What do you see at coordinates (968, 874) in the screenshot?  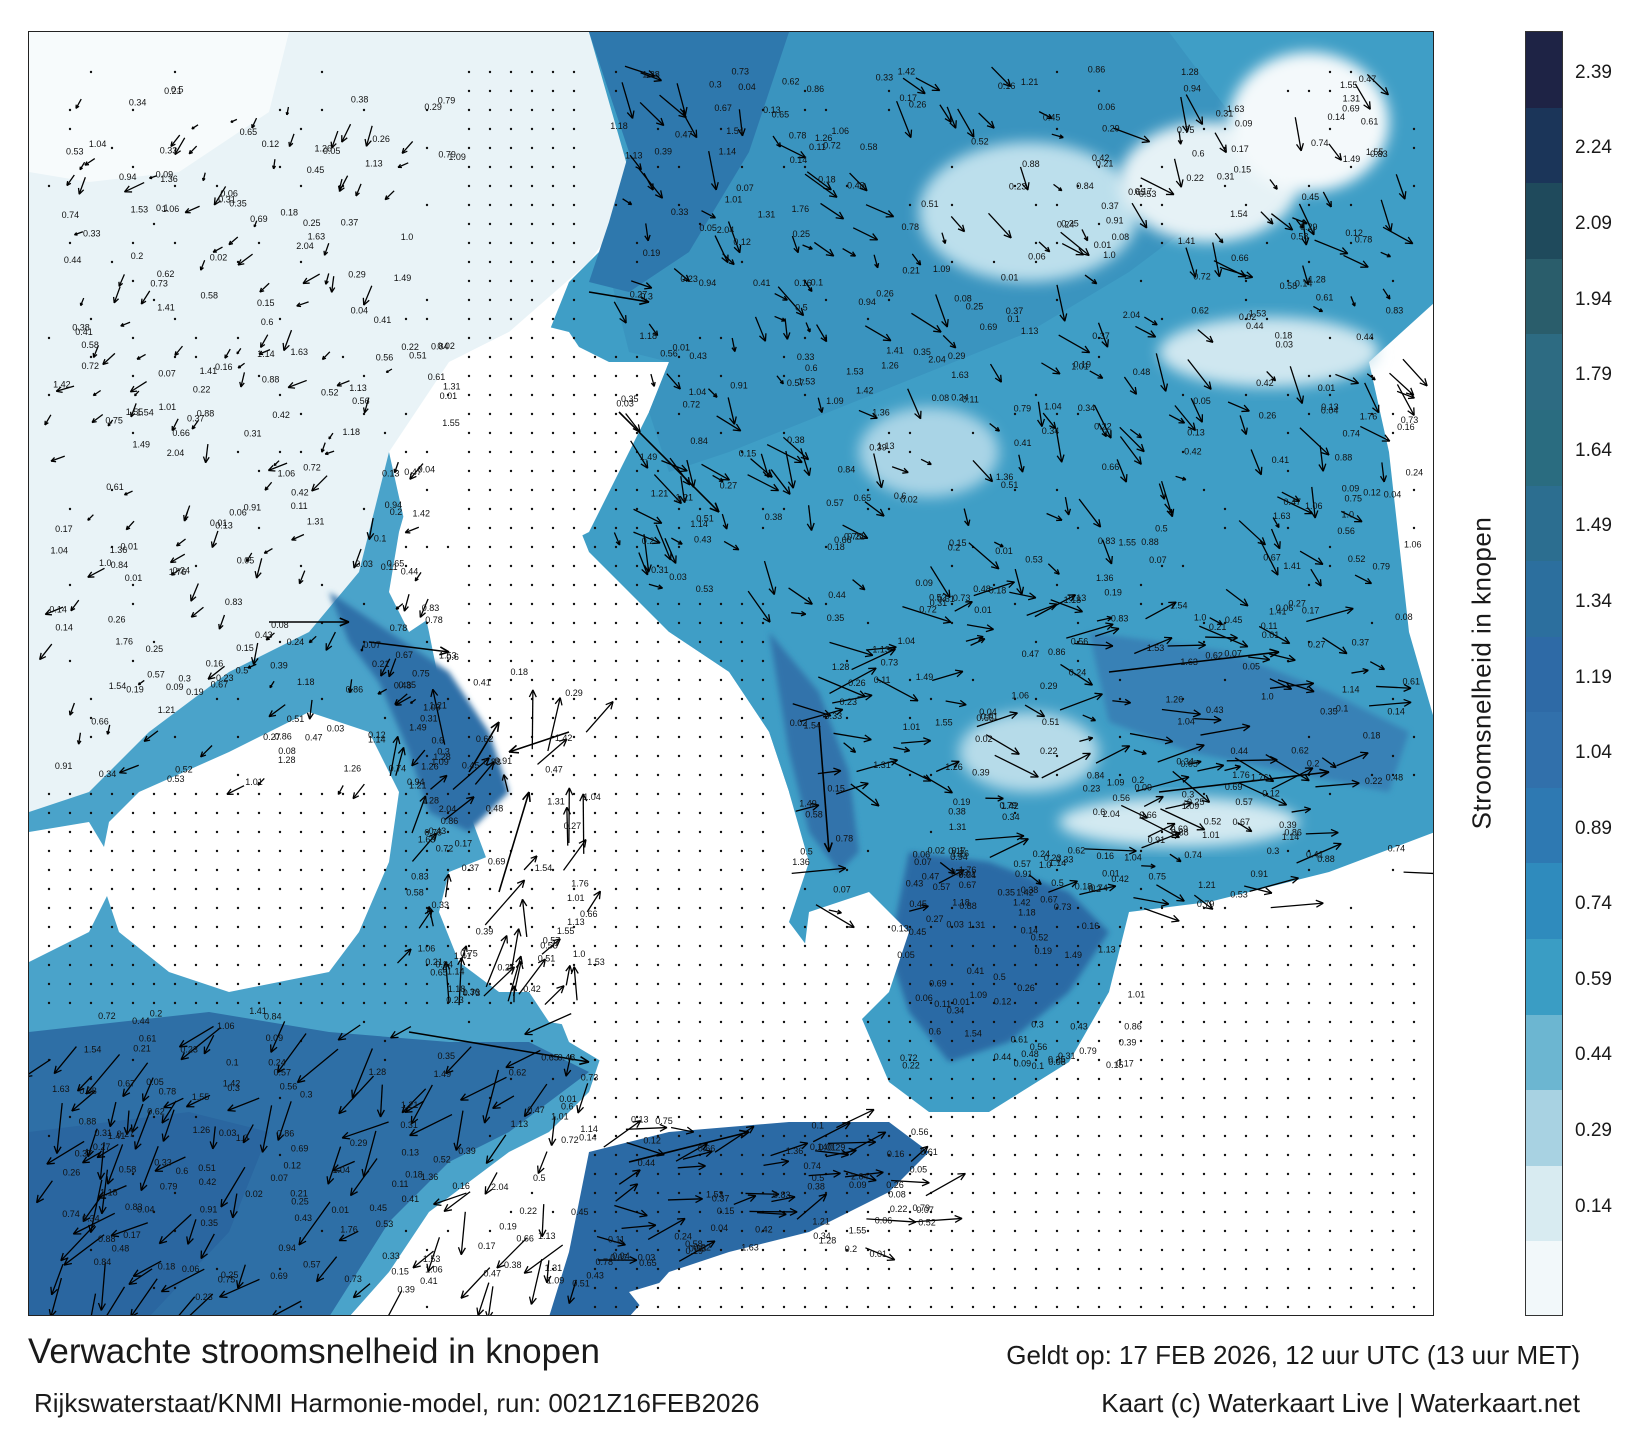 I see `speed-value-label: 0.21` at bounding box center [968, 874].